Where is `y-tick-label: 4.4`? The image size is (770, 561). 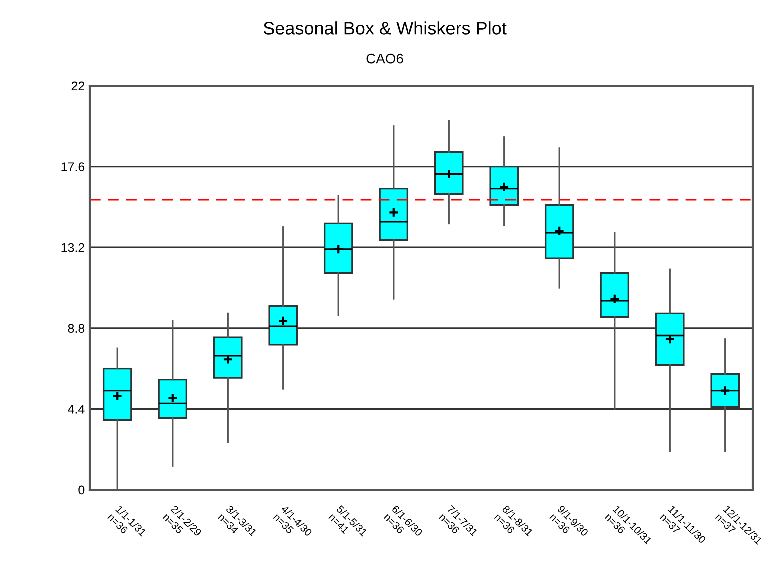 y-tick-label: 4.4 is located at coordinates (76, 409).